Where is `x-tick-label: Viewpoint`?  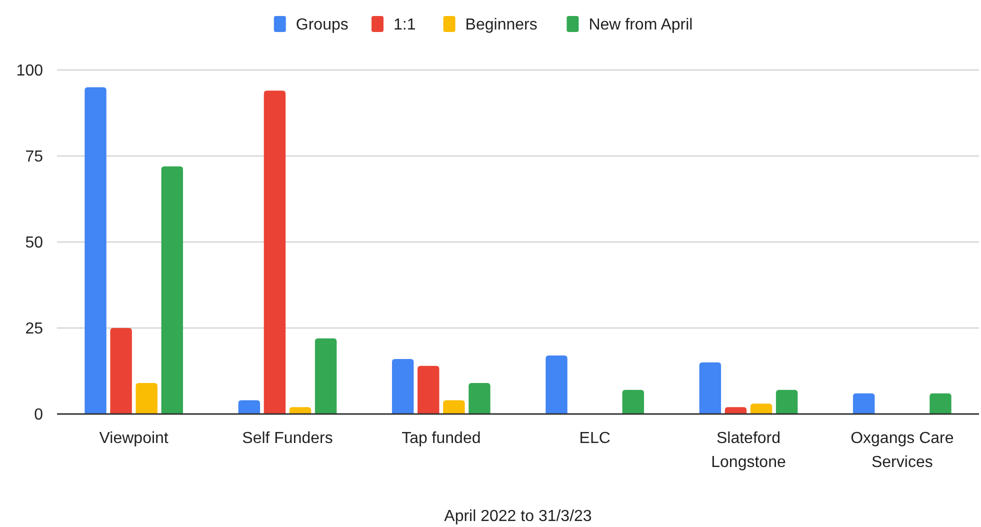 x-tick-label: Viewpoint is located at coordinates (134, 438).